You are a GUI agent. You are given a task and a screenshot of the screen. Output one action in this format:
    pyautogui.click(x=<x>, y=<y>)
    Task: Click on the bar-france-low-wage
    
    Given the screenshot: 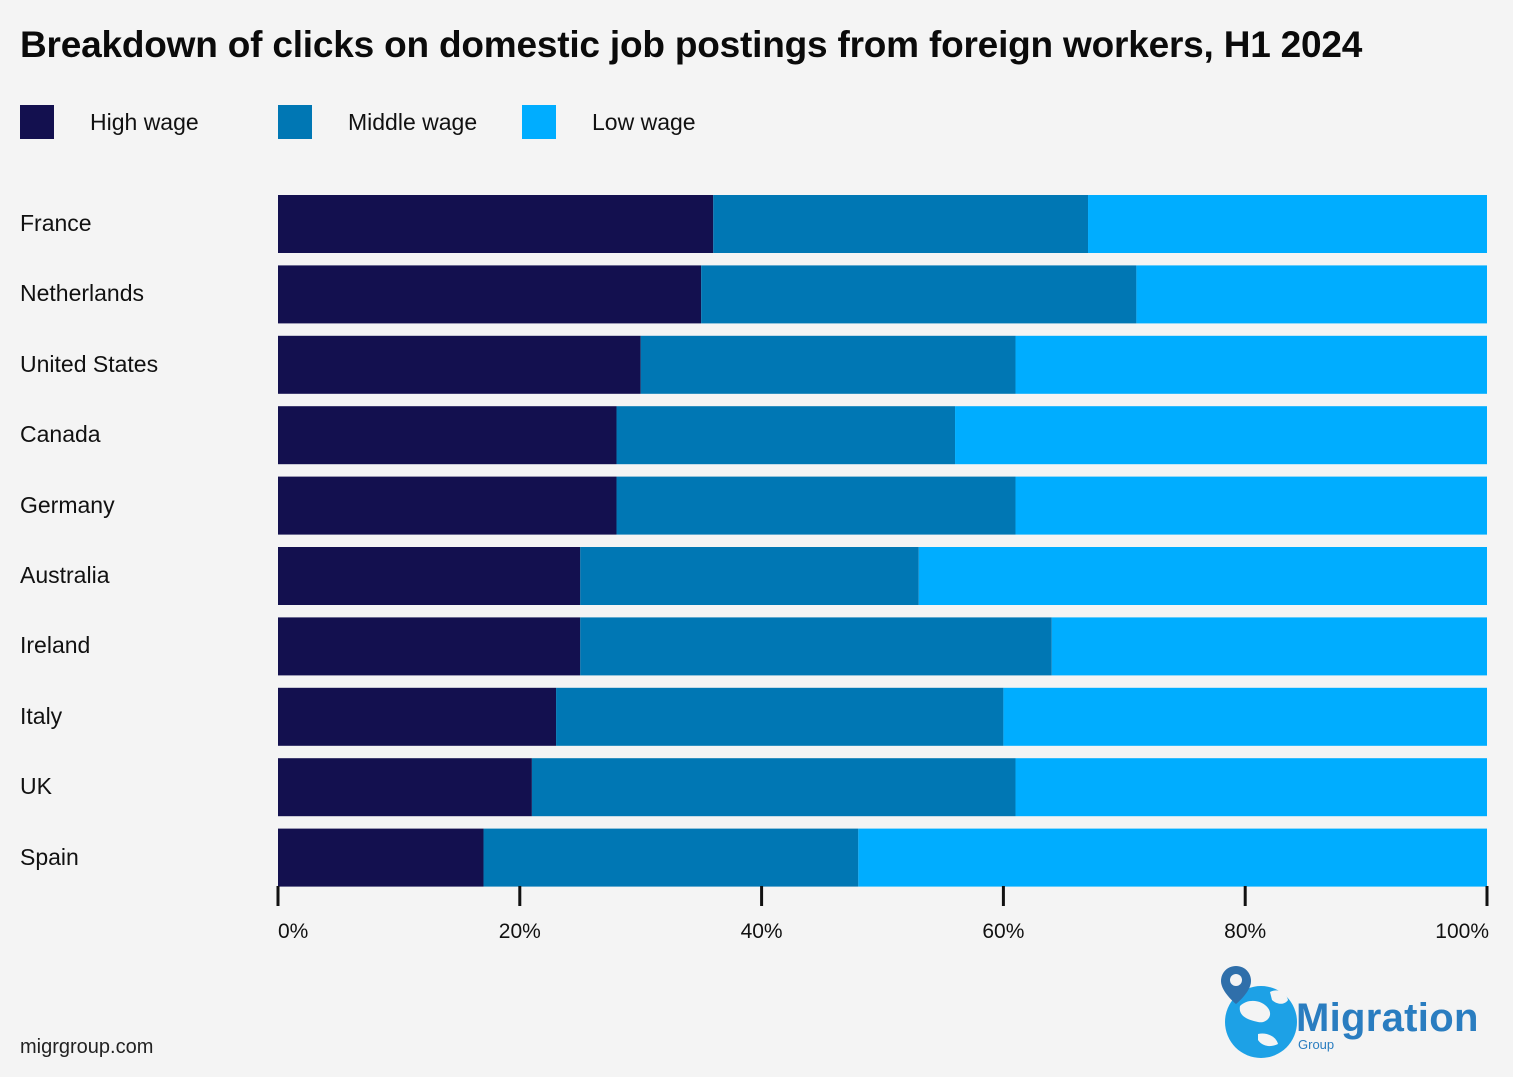 What is the action you would take?
    pyautogui.click(x=1287, y=224)
    